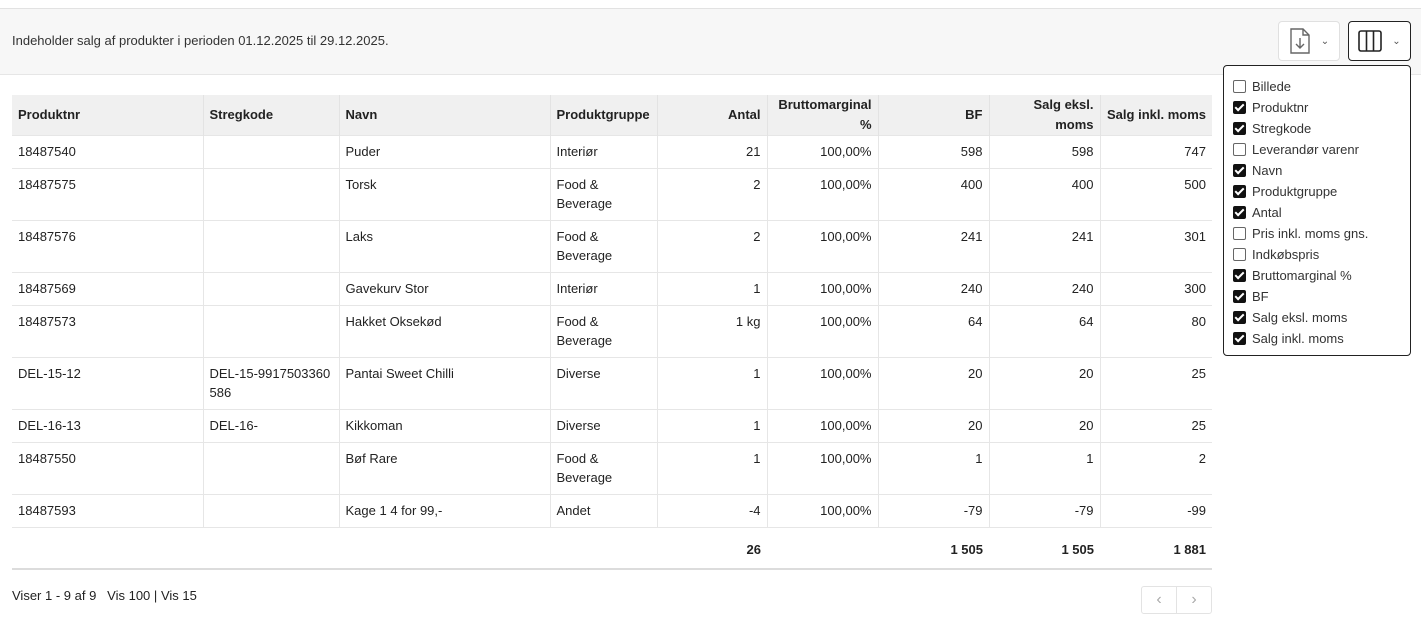 This screenshot has height=632, width=1421. What do you see at coordinates (445, 331) in the screenshot?
I see `cell-navn: Hakket Oksekød` at bounding box center [445, 331].